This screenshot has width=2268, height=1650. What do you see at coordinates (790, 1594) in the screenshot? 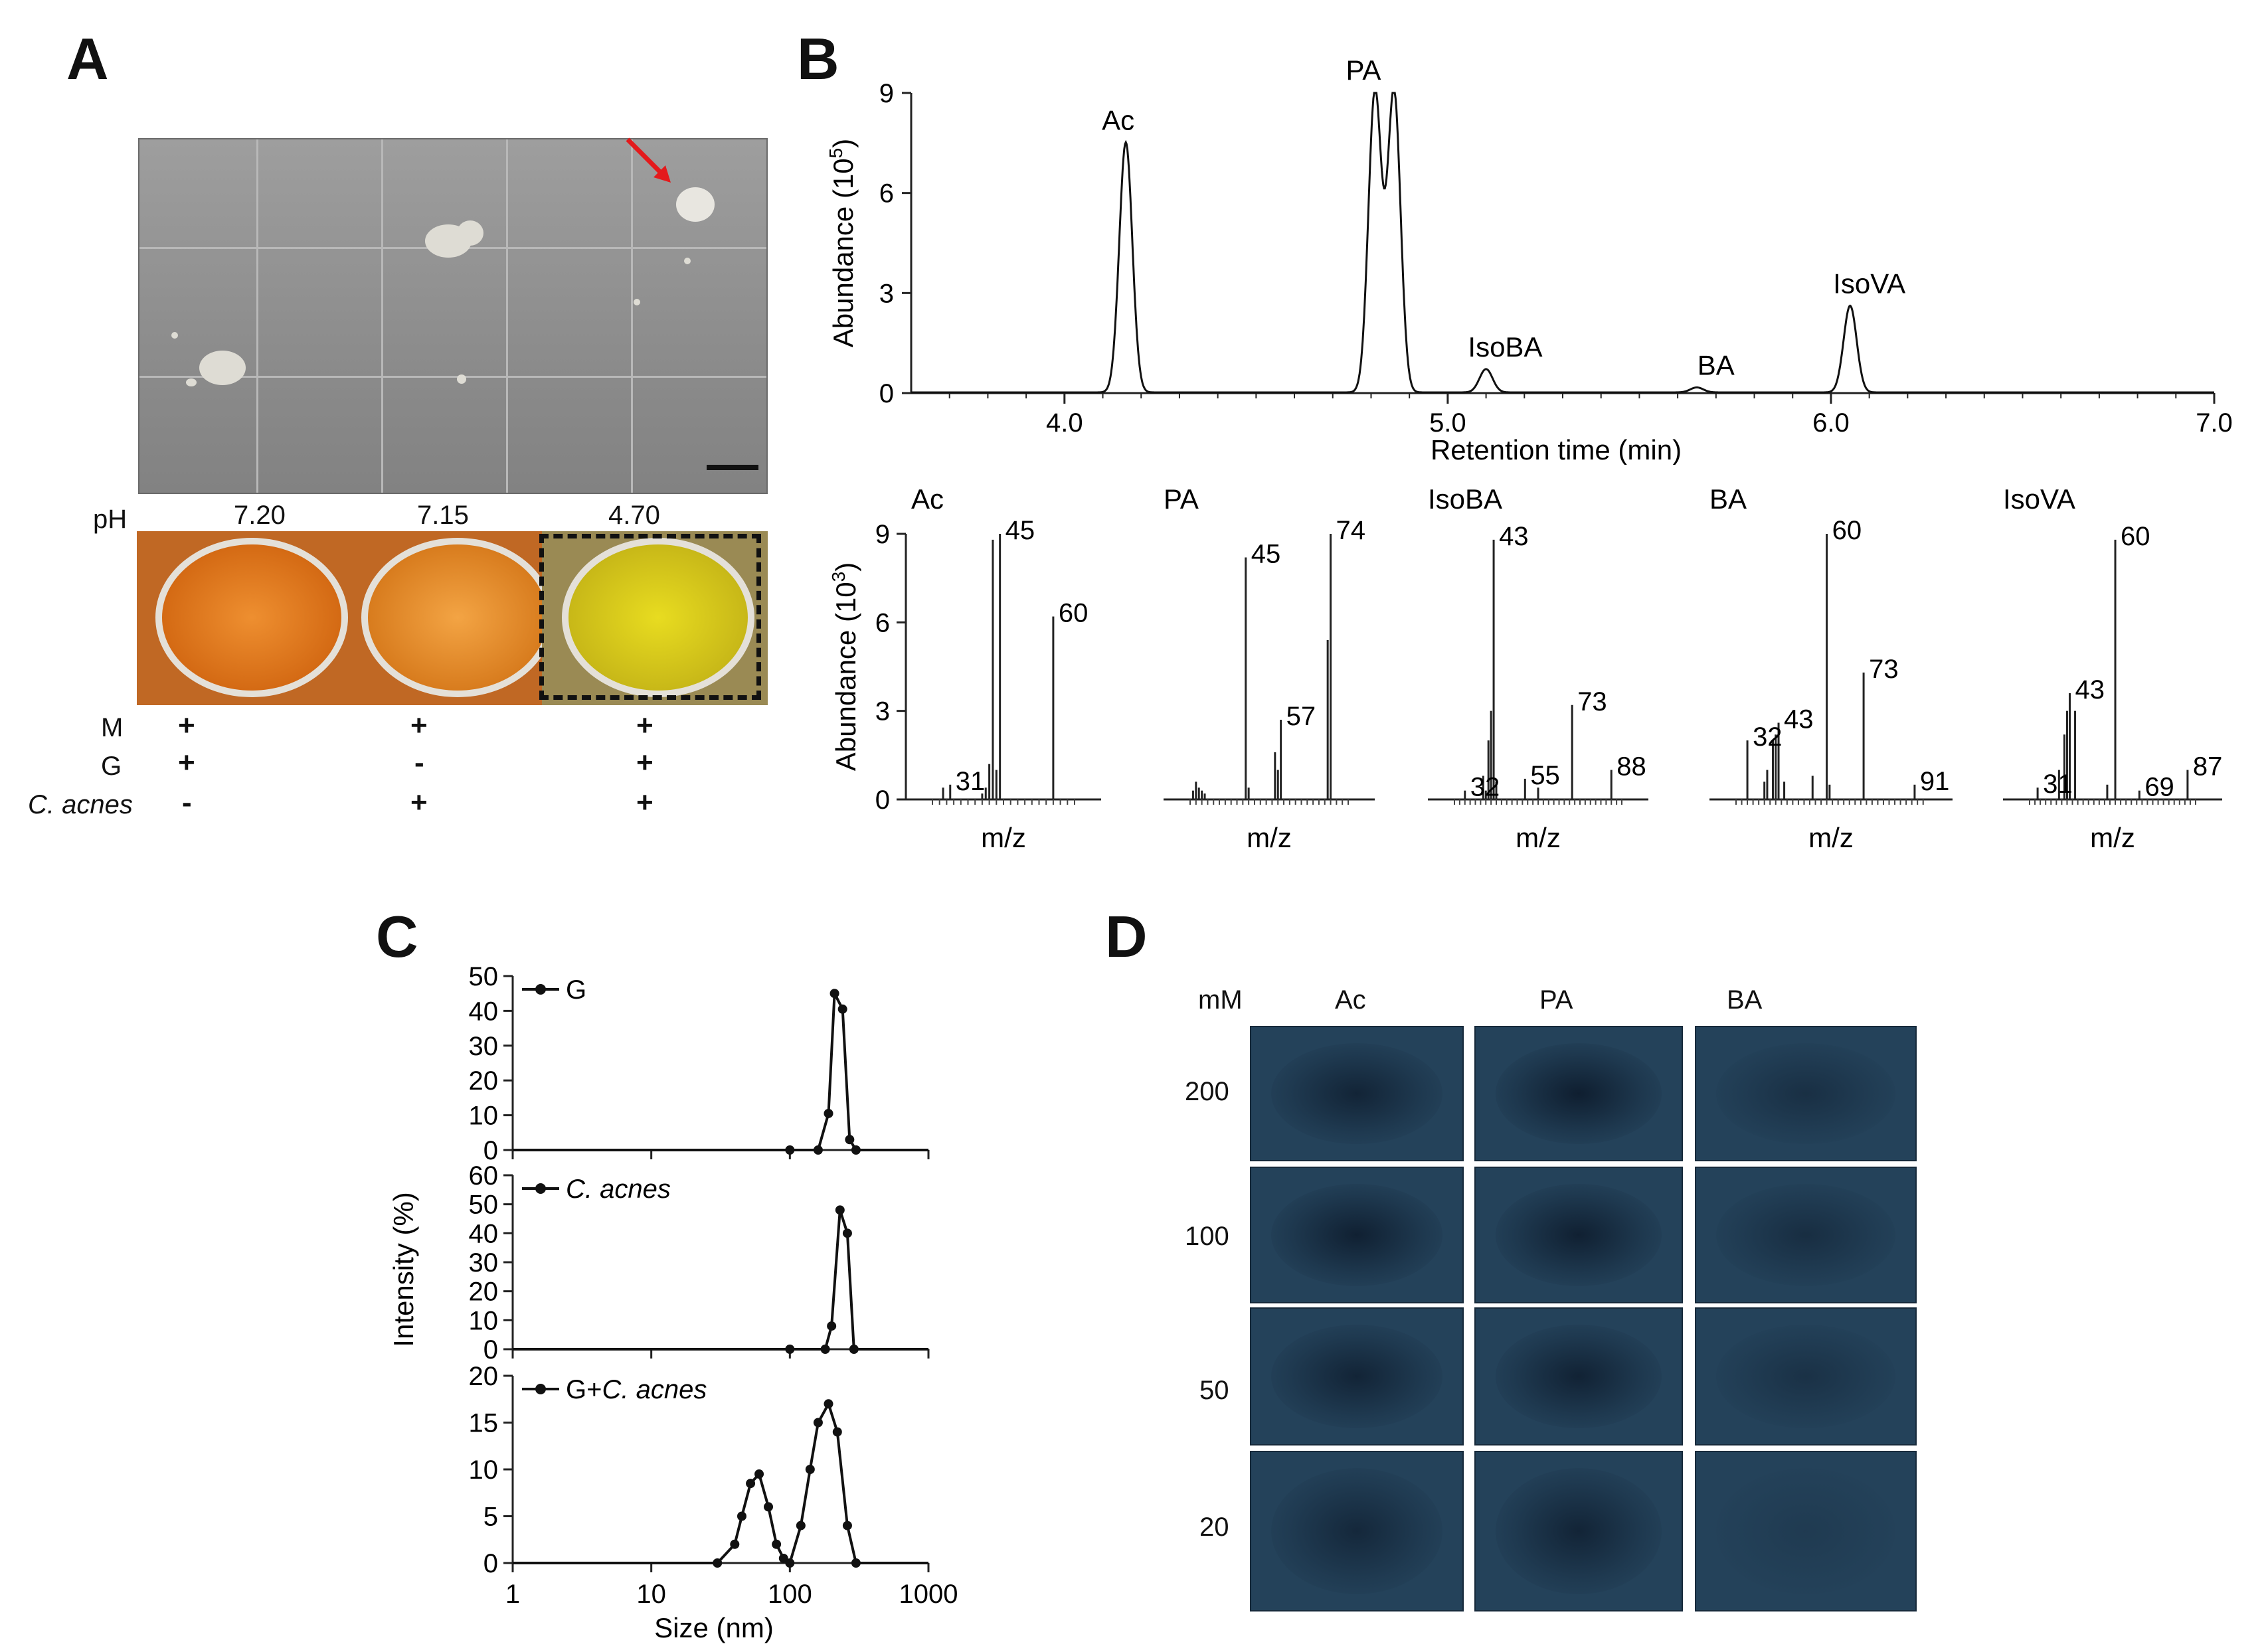
I see `c-x-tick-label: 100` at bounding box center [790, 1594].